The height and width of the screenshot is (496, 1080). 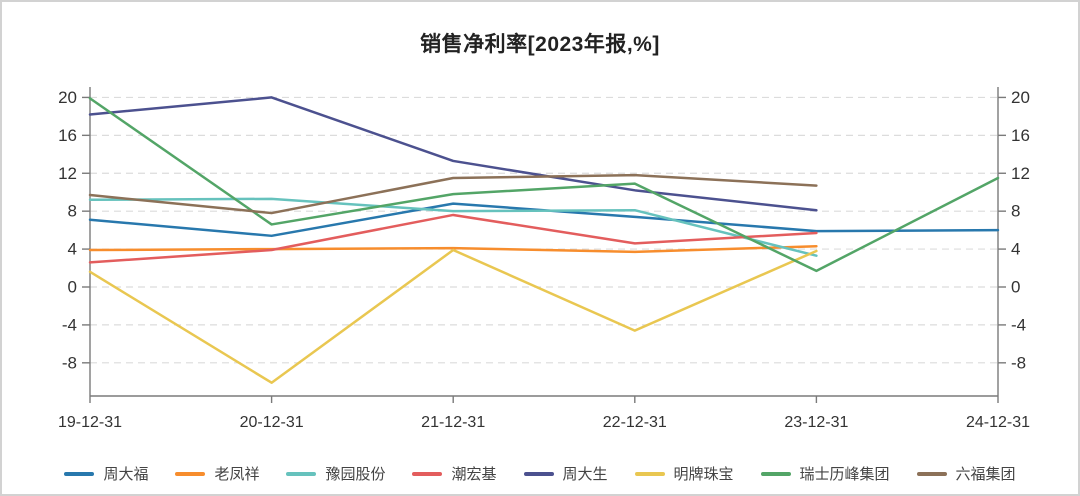 What do you see at coordinates (67, 173) in the screenshot?
I see `y-tick-label-left: 12` at bounding box center [67, 173].